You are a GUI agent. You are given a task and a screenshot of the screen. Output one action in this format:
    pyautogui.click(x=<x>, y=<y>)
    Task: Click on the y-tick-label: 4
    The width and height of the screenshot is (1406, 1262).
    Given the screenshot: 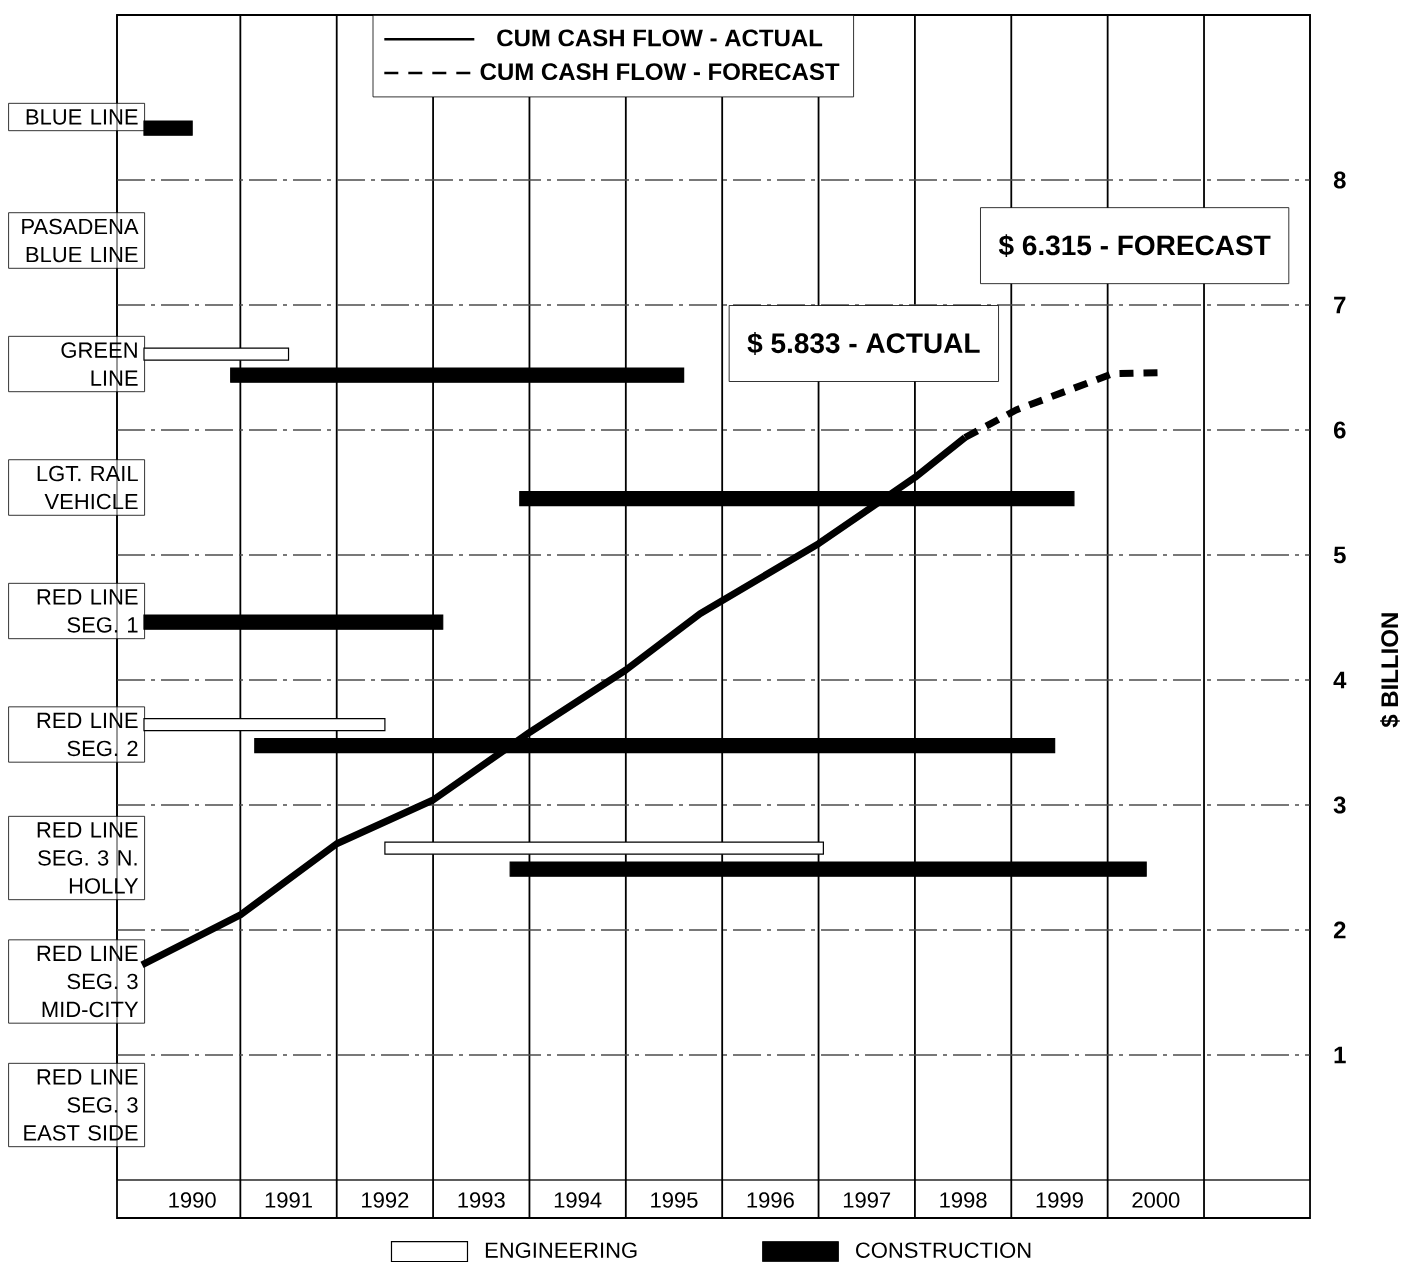 What is the action you would take?
    pyautogui.click(x=1340, y=680)
    